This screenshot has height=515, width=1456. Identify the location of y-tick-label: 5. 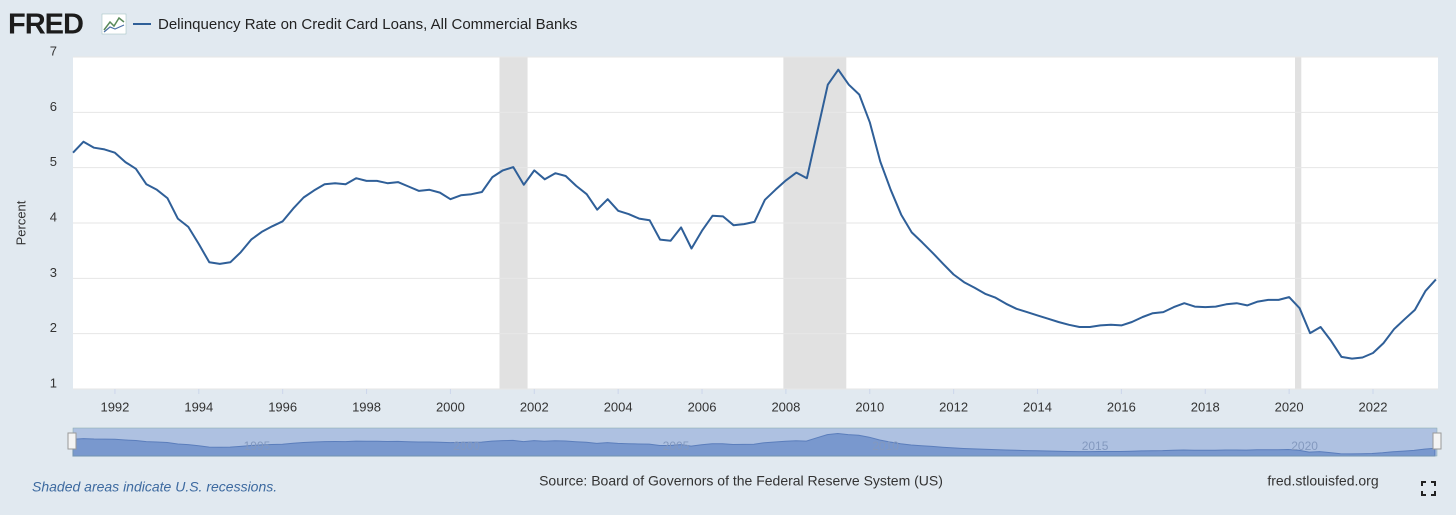
(53, 161).